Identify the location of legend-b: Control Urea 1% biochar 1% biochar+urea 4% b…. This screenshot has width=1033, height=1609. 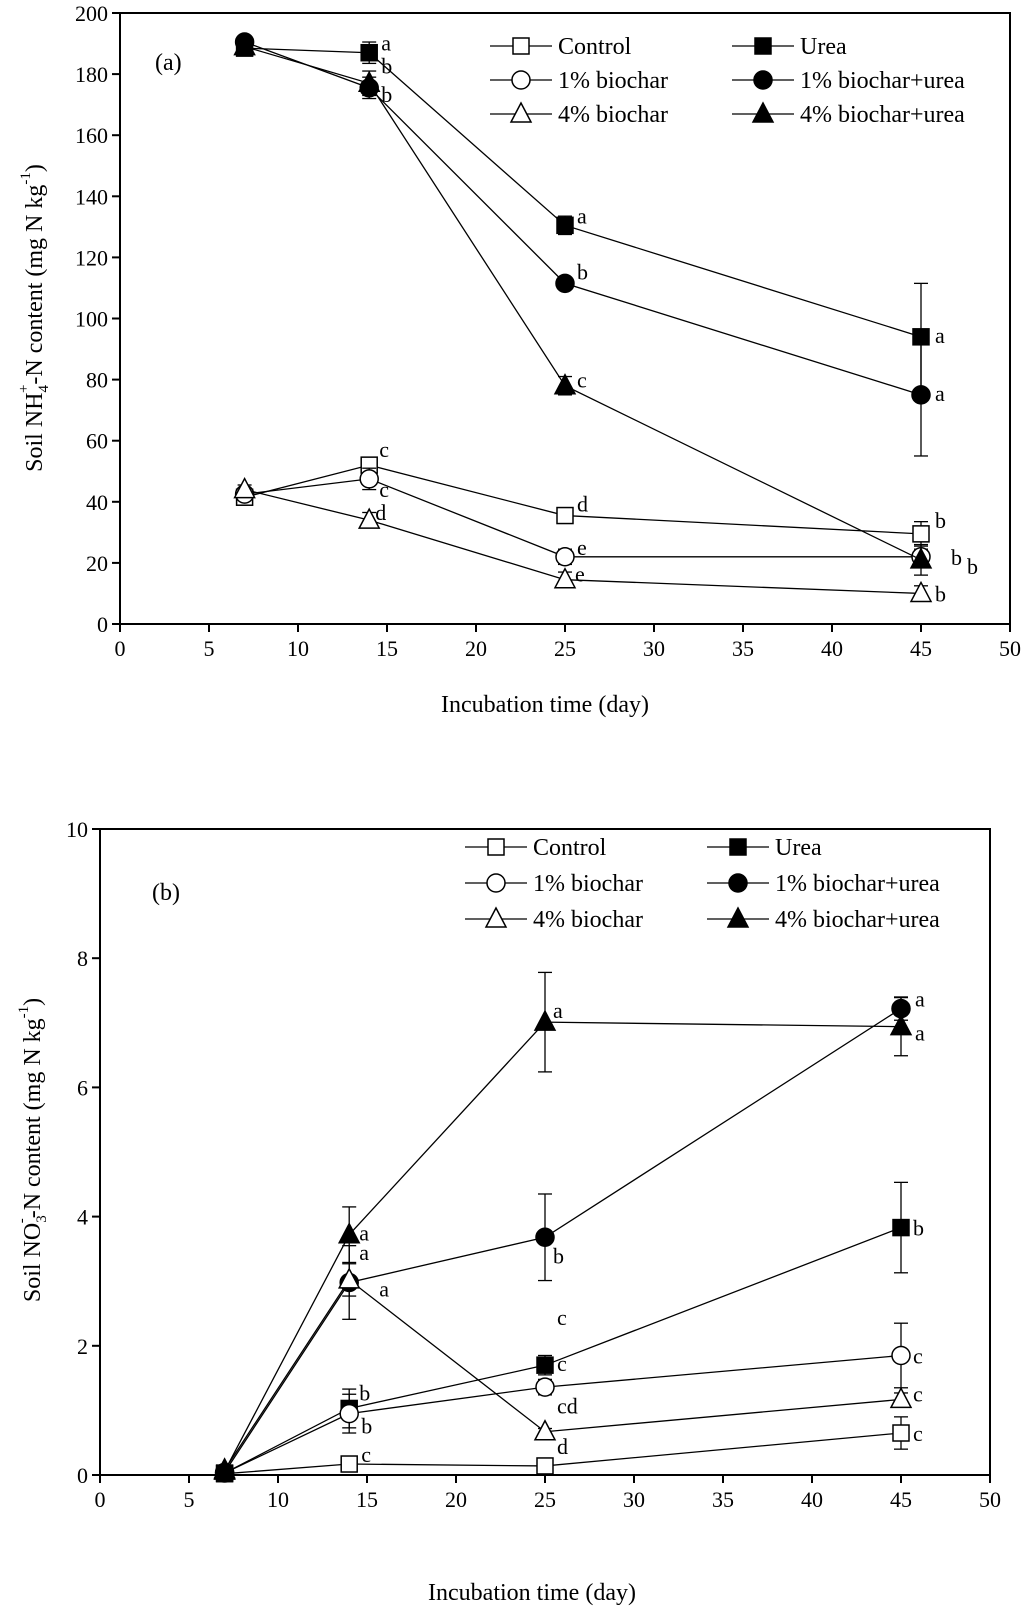
(702, 884).